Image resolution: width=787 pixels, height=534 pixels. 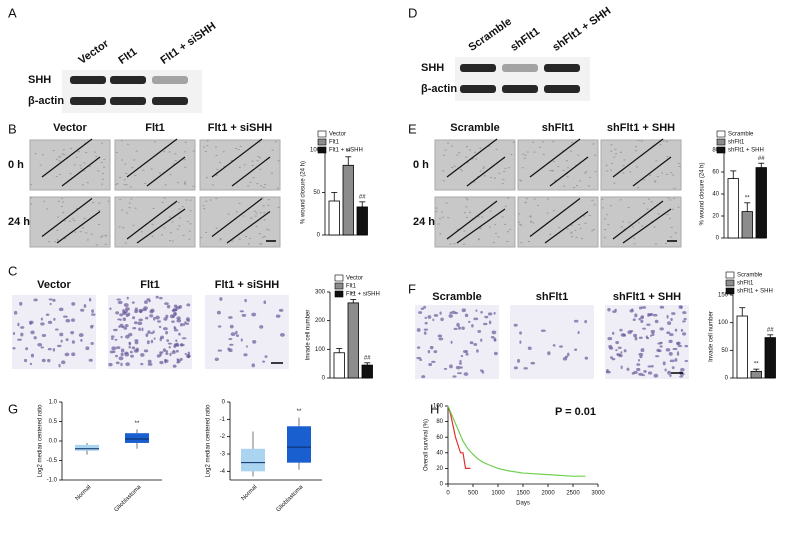 I want to click on y-tick-label: 0, so click(x=718, y=239).